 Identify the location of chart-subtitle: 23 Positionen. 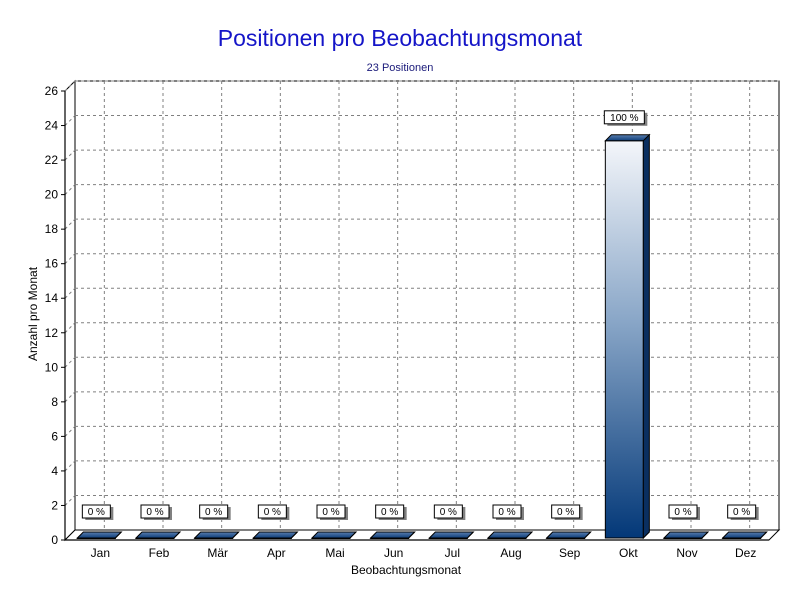
(400, 68).